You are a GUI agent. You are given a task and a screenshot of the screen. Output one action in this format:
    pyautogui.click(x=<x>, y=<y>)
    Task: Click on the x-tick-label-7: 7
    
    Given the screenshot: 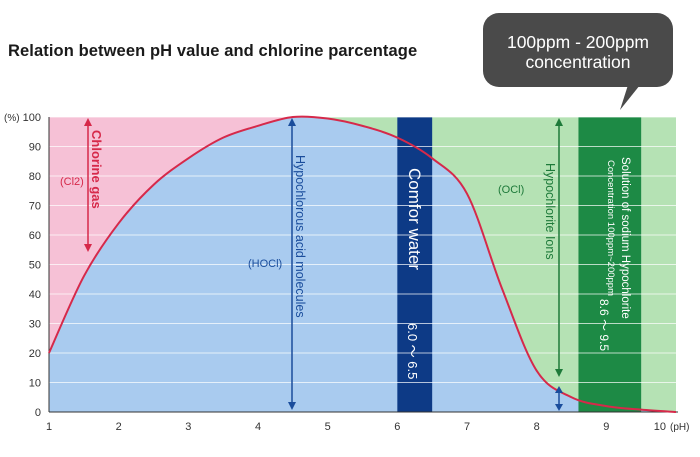 What is the action you would take?
    pyautogui.click(x=467, y=427)
    